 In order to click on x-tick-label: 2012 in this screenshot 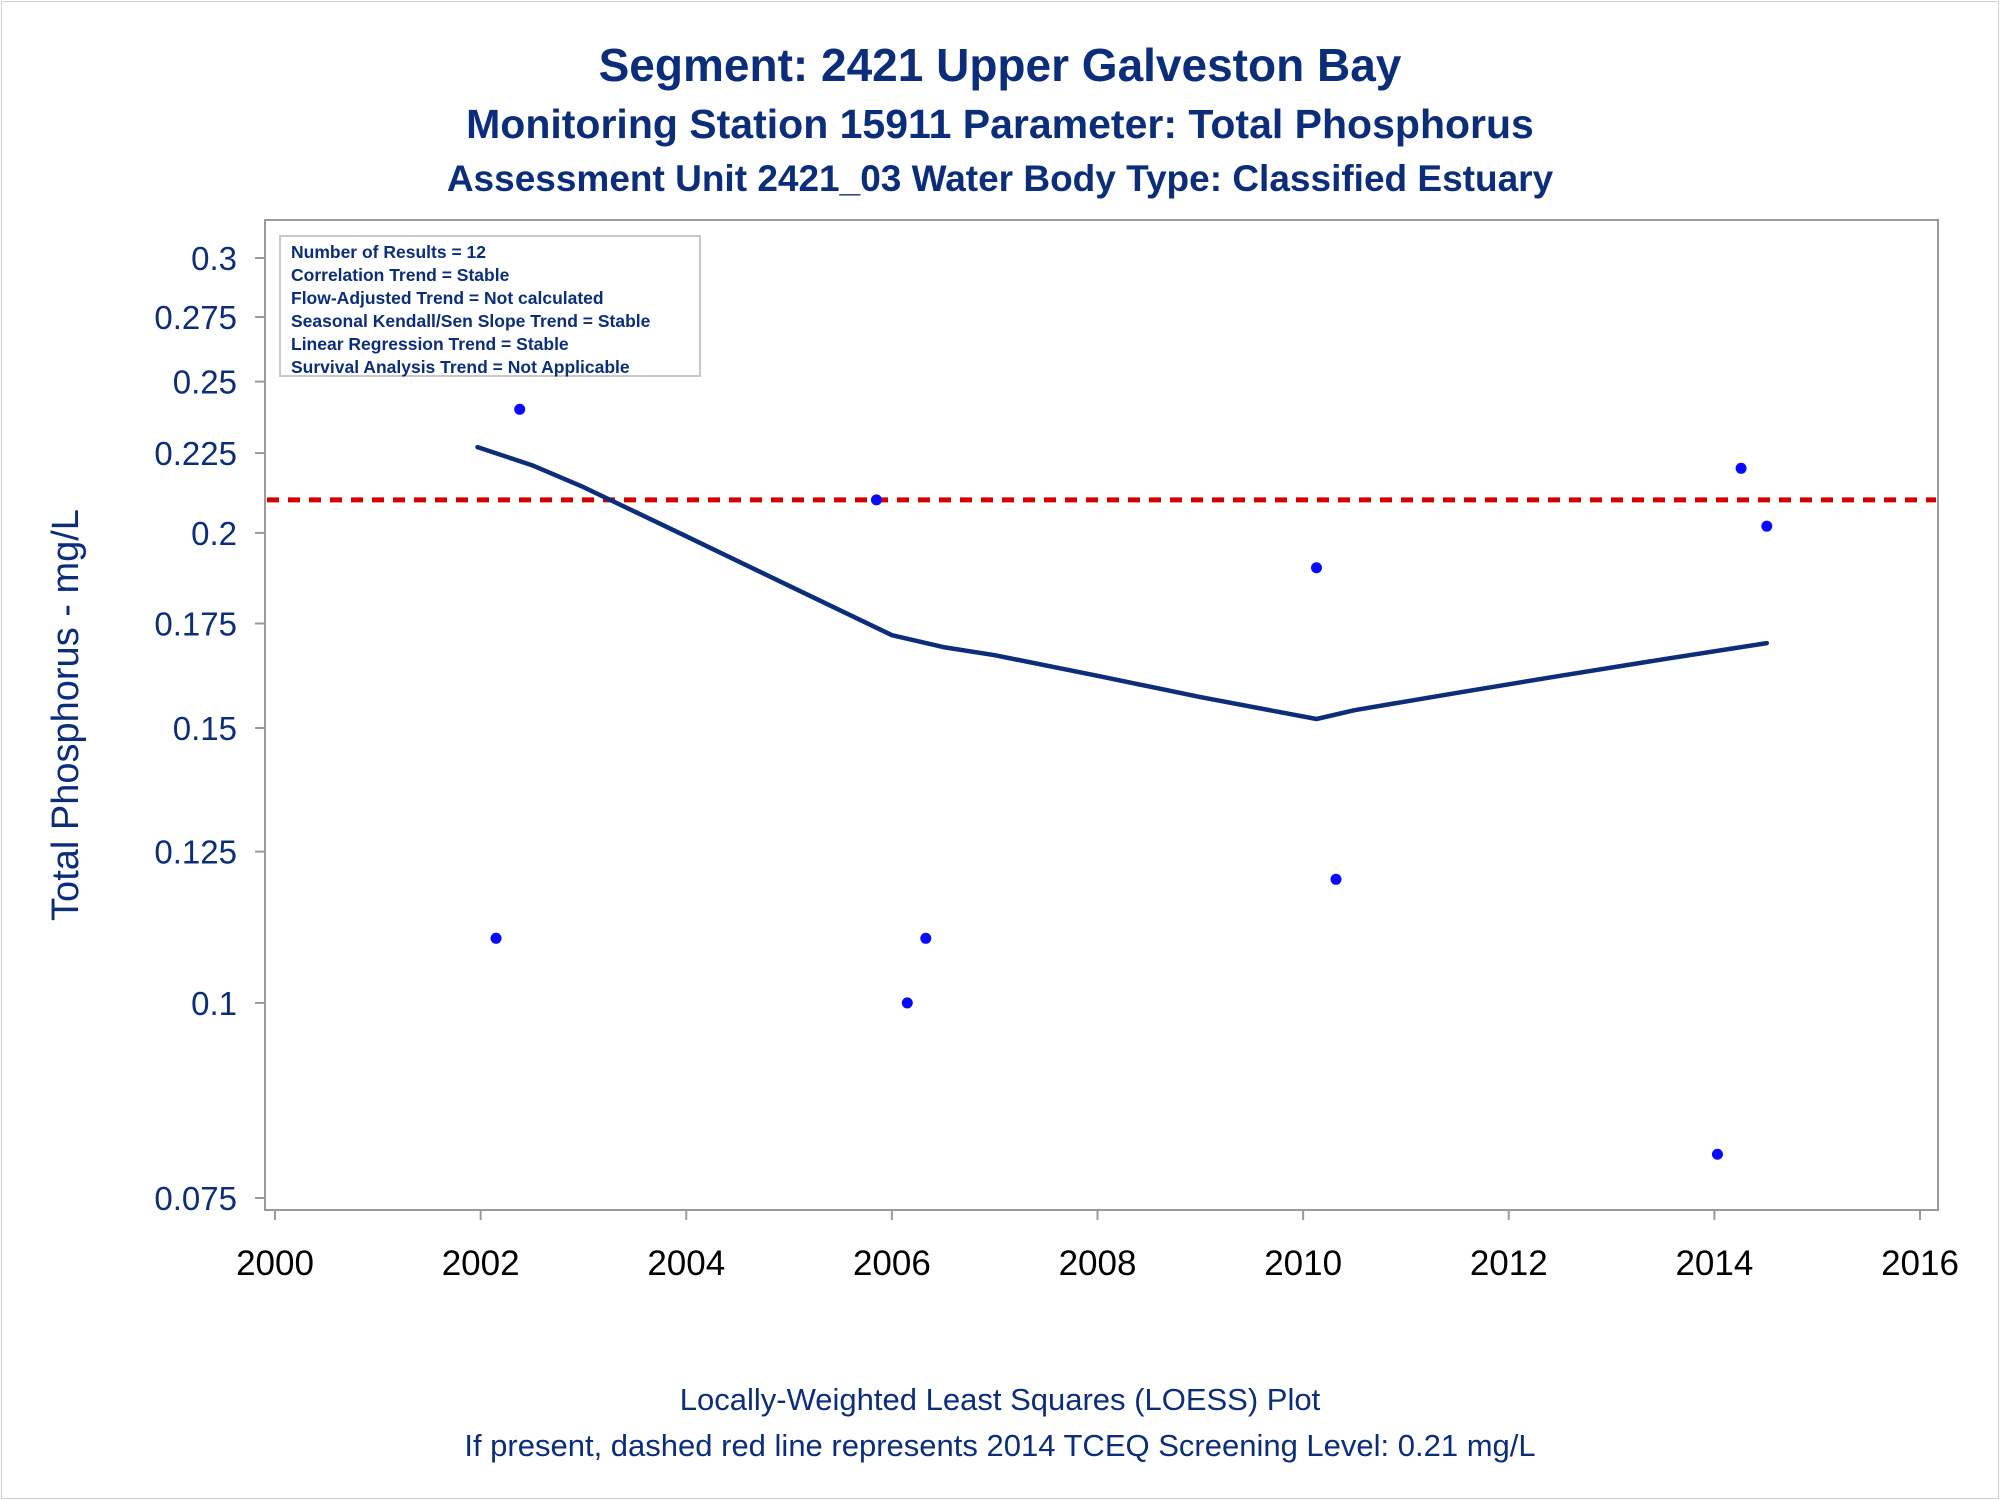, I will do `click(1509, 1263)`.